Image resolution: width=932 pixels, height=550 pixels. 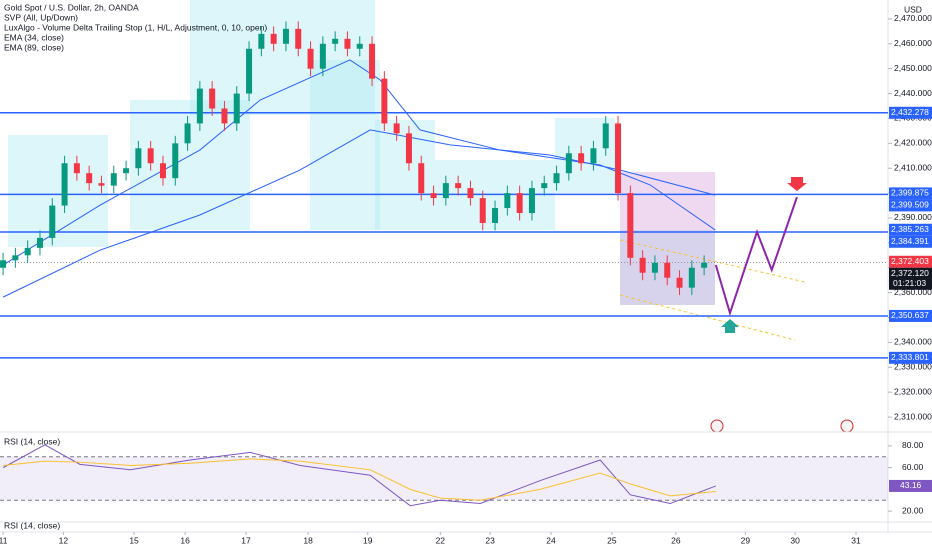 What do you see at coordinates (34, 37) in the screenshot?
I see `legend-entry: EMA (34, close)` at bounding box center [34, 37].